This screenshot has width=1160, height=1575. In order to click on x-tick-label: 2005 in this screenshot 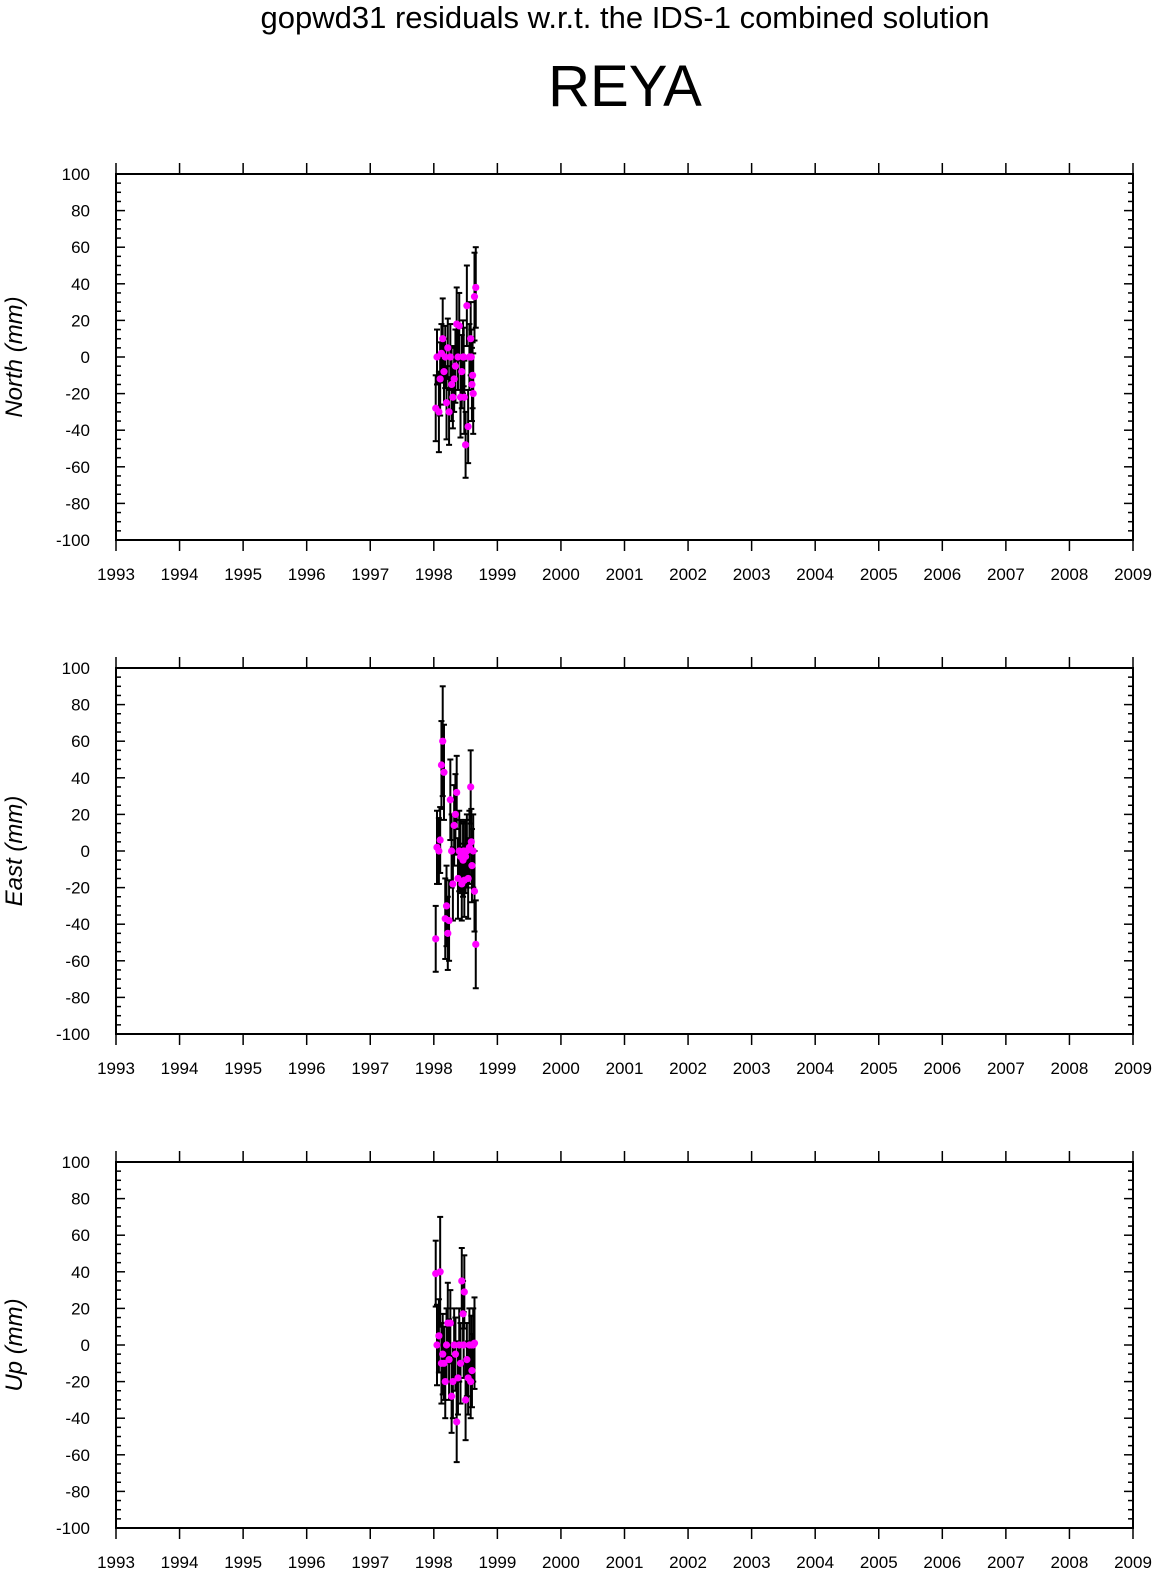, I will do `click(879, 1562)`.